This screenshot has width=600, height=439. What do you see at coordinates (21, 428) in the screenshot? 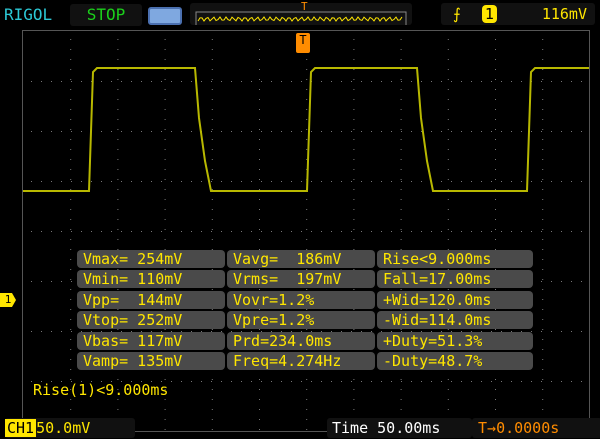
I see `channel-label: CH1` at bounding box center [21, 428].